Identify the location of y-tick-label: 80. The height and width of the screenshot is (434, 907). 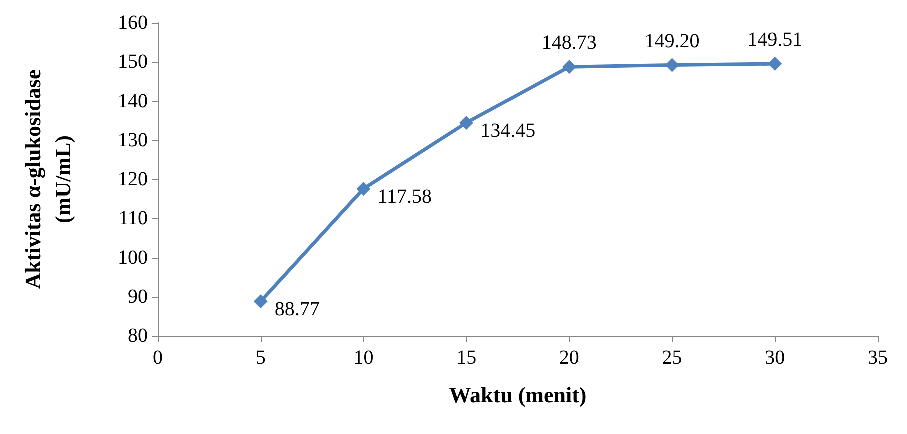
(138, 336).